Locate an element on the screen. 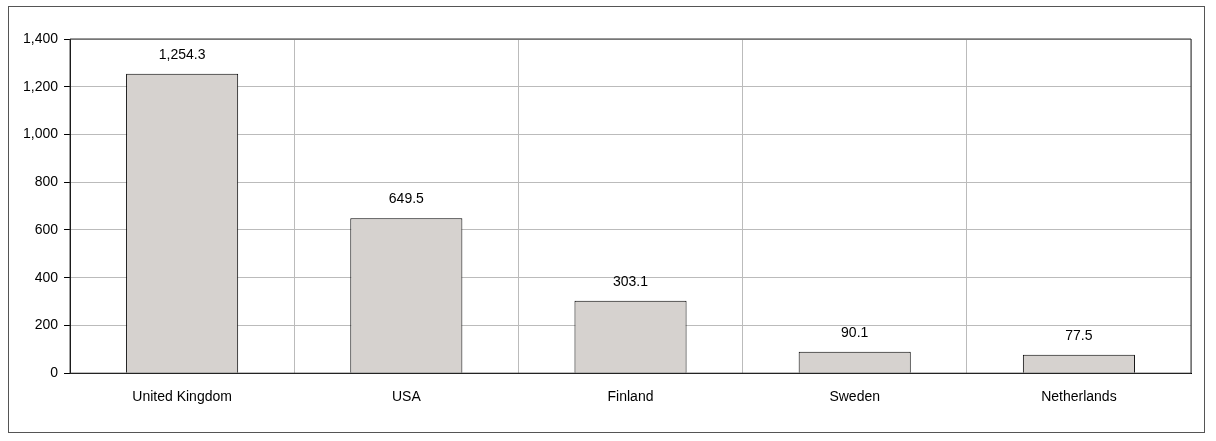 Image resolution: width=1216 pixels, height=441 pixels. x-tick-label: Finland is located at coordinates (630, 396).